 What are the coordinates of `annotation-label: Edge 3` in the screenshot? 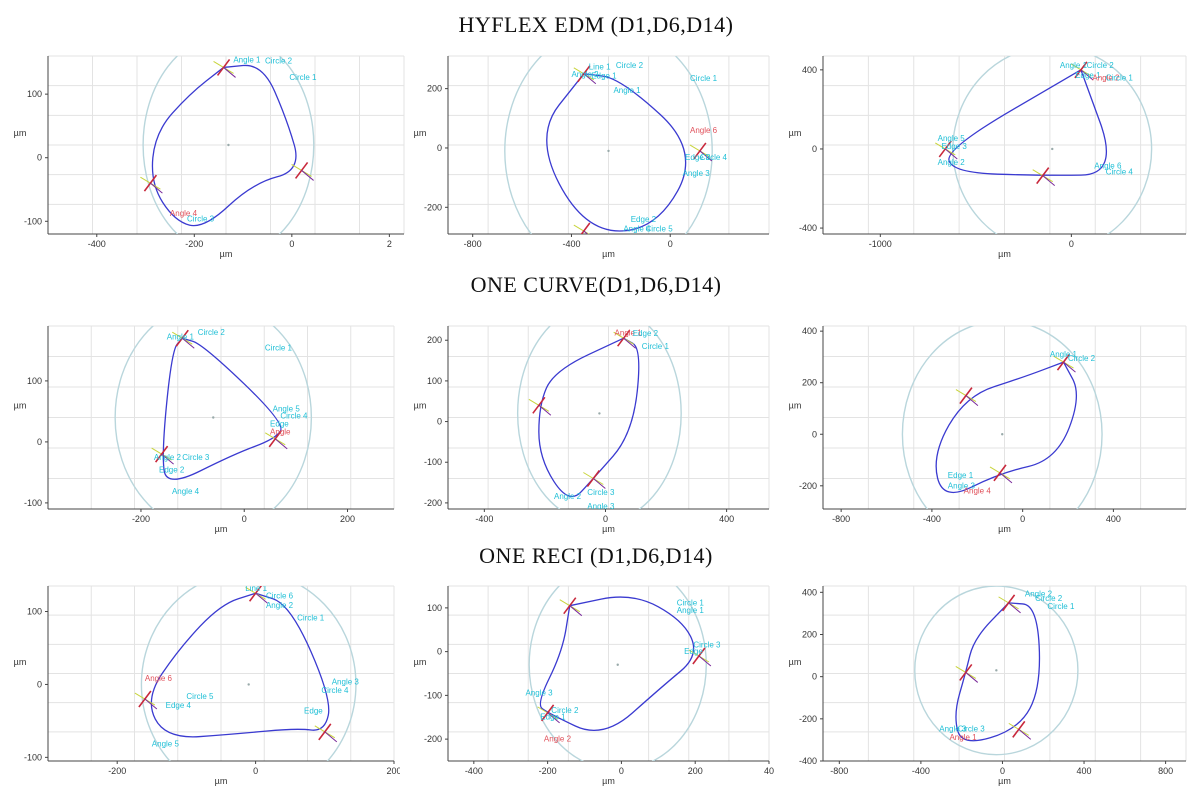 It's located at (954, 146).